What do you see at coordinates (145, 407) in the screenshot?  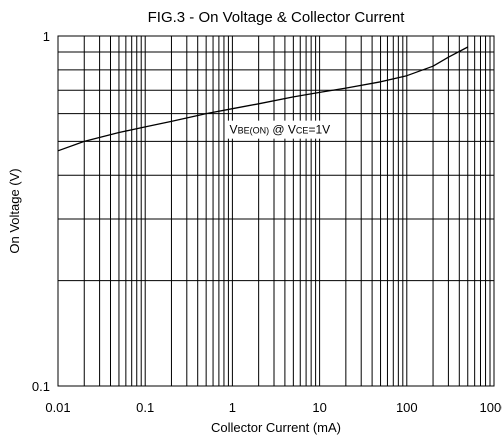 I see `x-tick-label: 0.1` at bounding box center [145, 407].